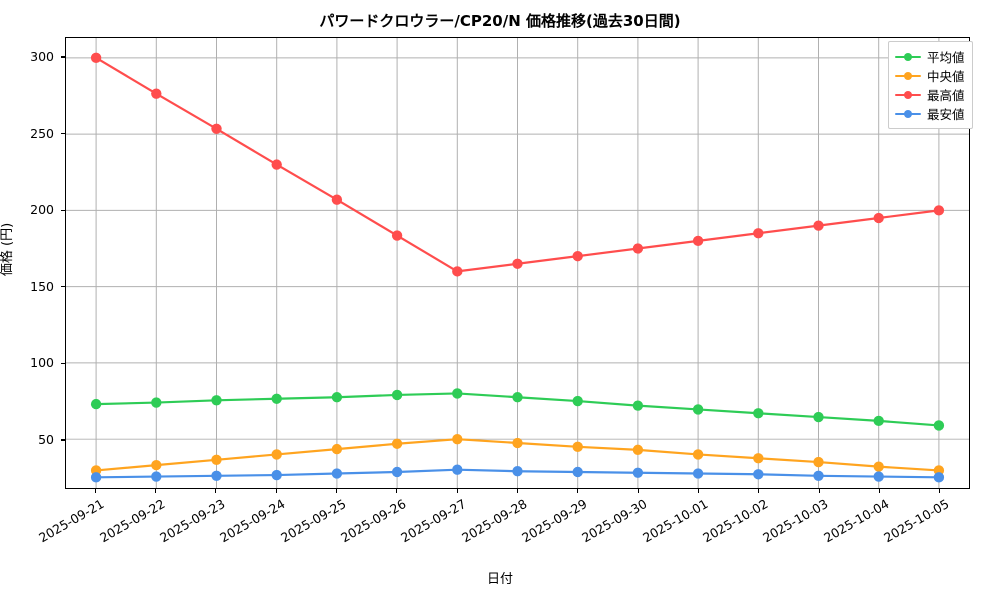  I want to click on y-axis-title: 価格 (円), so click(8, 249).